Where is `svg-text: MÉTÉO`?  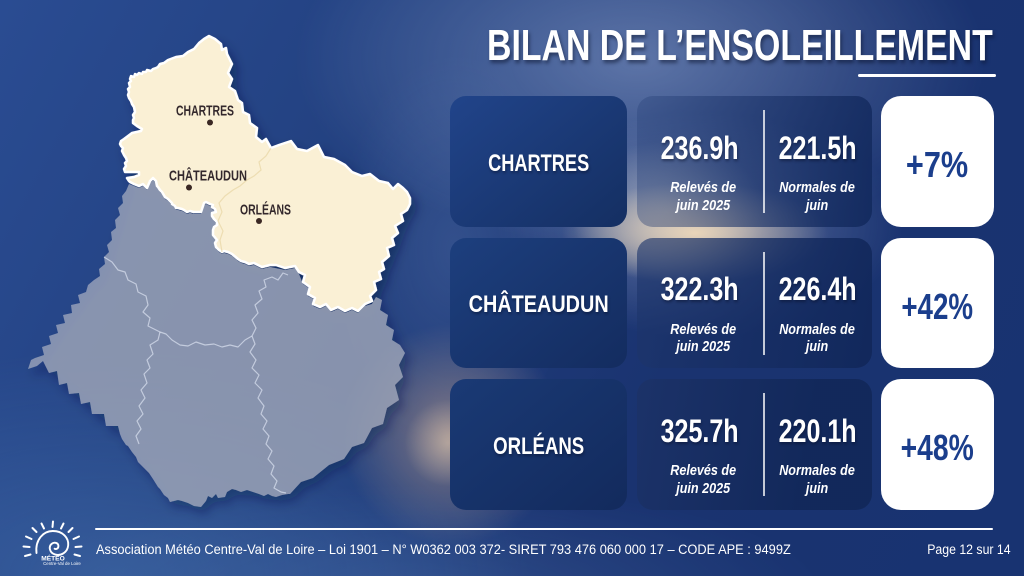 svg-text: MÉTÉO is located at coordinates (52, 558).